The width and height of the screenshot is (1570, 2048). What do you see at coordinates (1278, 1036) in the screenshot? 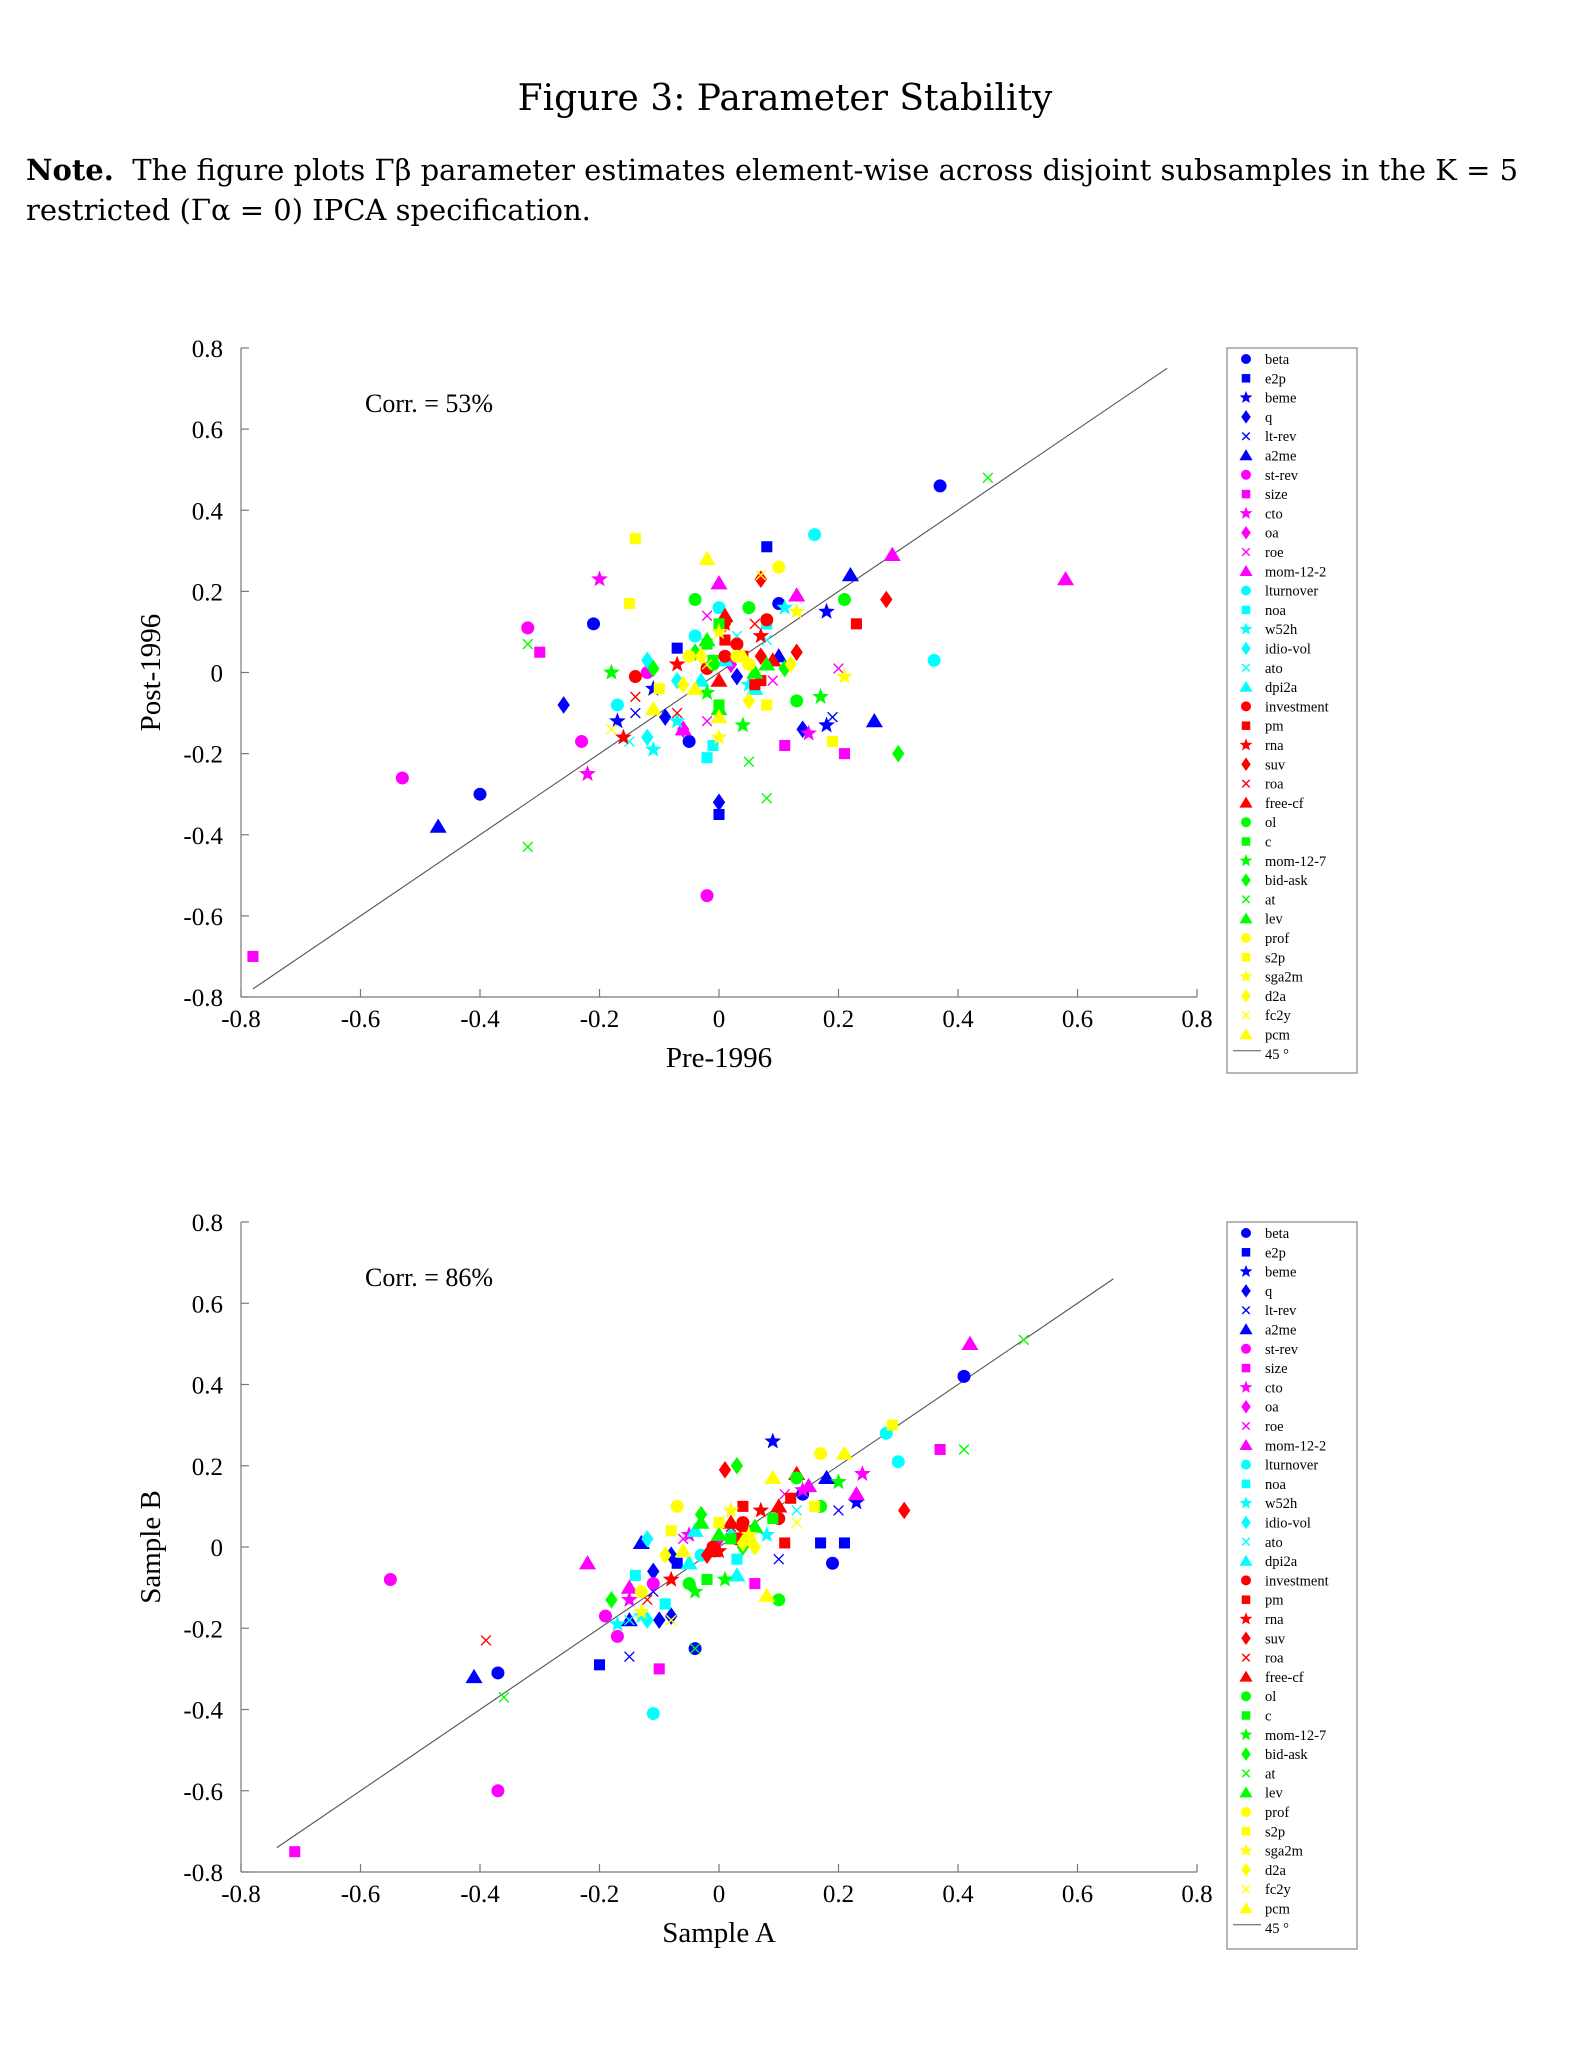
I see `legend-label: pcm` at bounding box center [1278, 1036].